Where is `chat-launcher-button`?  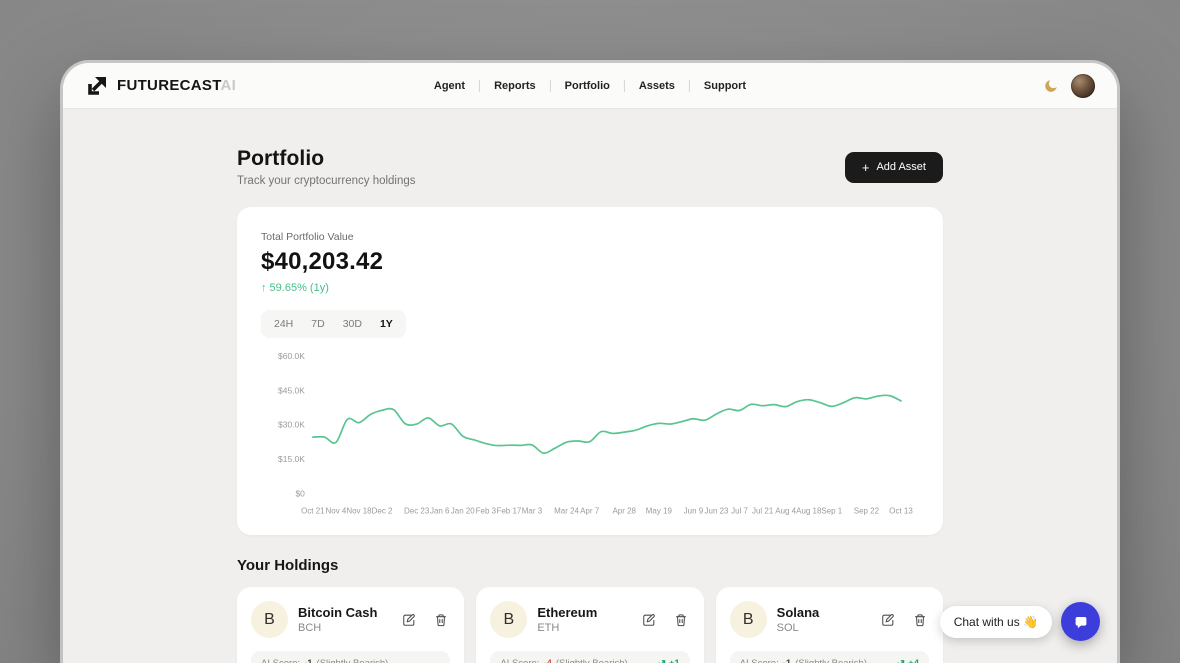 chat-launcher-button is located at coordinates (1080, 621).